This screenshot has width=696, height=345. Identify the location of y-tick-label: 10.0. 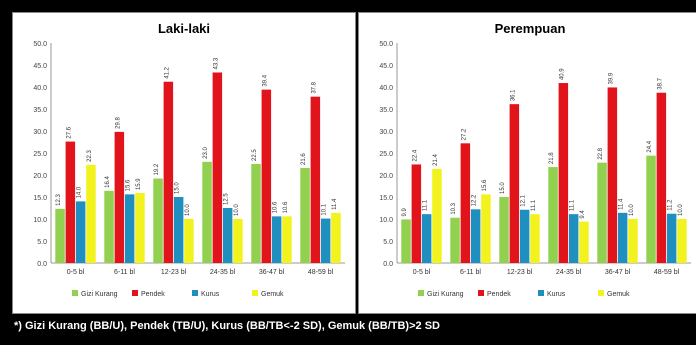
(40, 220).